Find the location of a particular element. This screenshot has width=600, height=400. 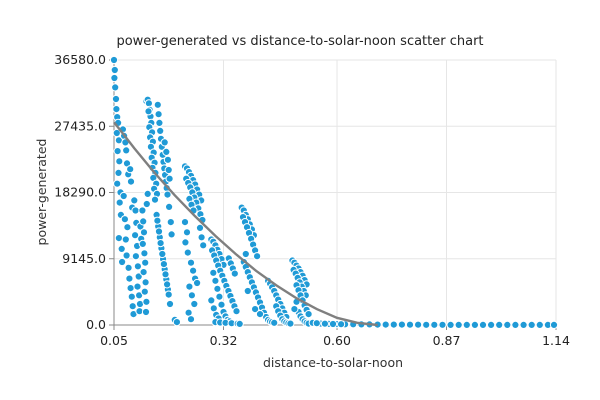

y-tick-label: 18290.0 is located at coordinates (80, 192).